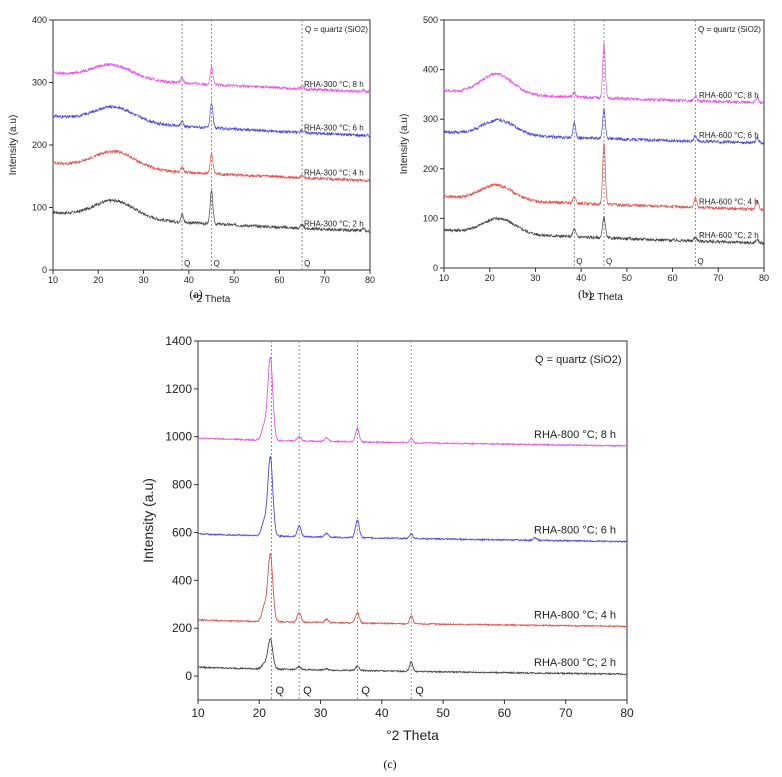  I want to click on y-tick-label: 1400, so click(178, 341).